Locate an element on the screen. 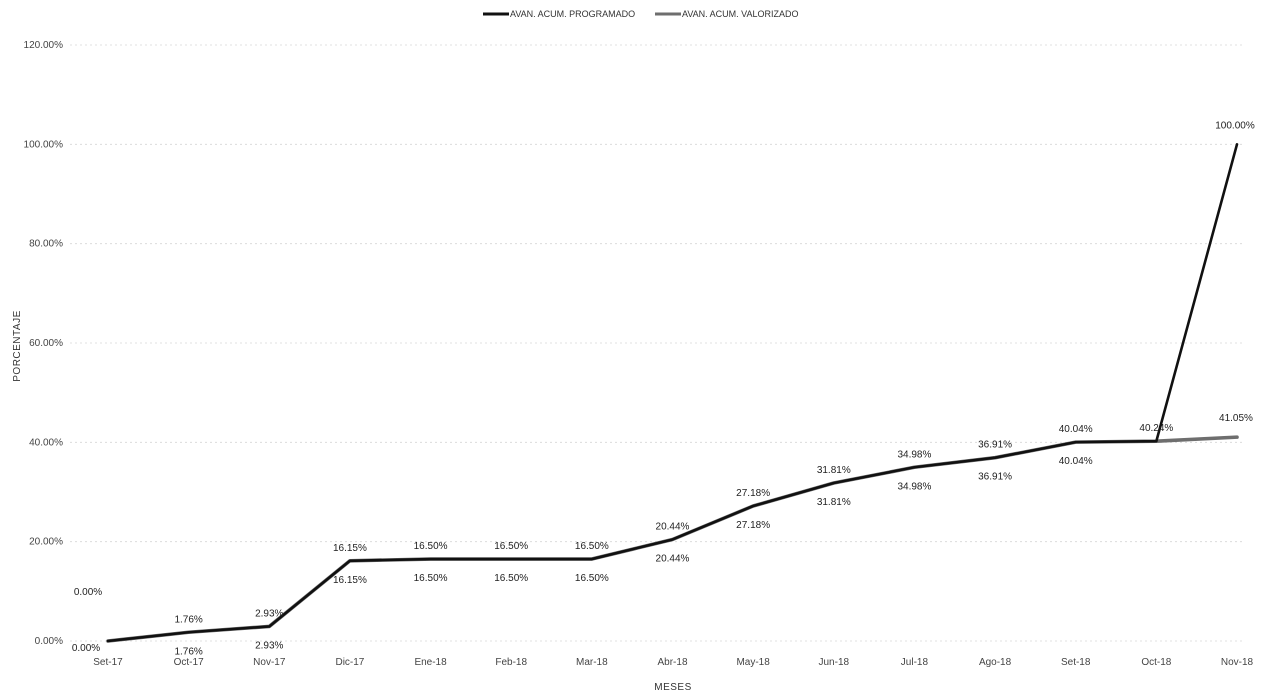 This screenshot has height=693, width=1267. x-tick-label: Feb-18 is located at coordinates (511, 662).